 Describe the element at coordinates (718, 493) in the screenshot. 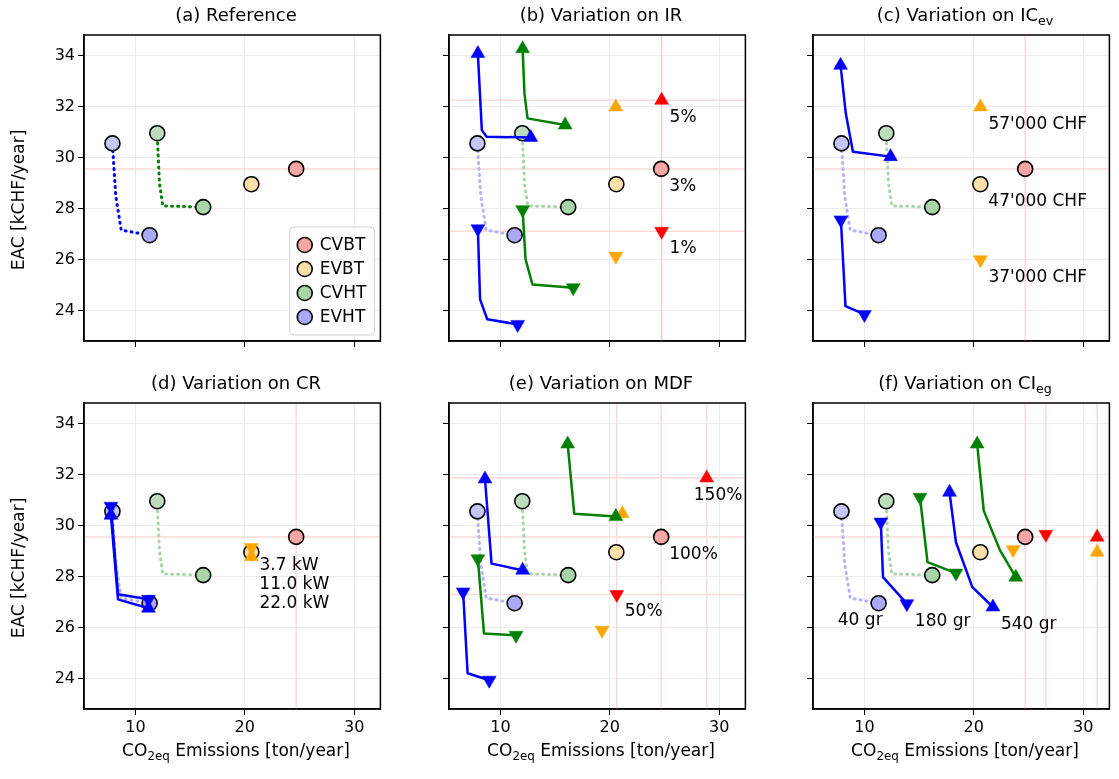

I see `annotation: 150%` at that location.